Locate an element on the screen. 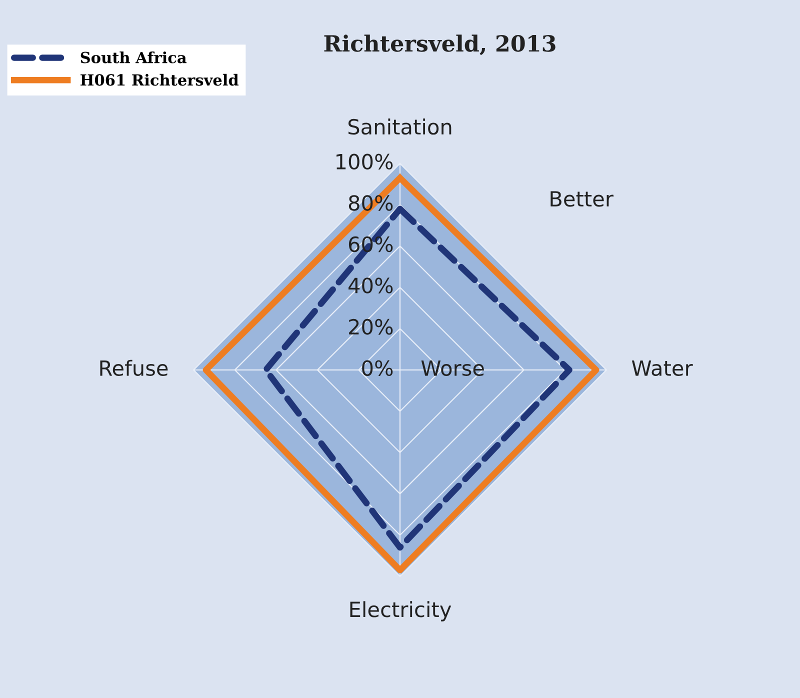  spoke-label: Water is located at coordinates (662, 368).